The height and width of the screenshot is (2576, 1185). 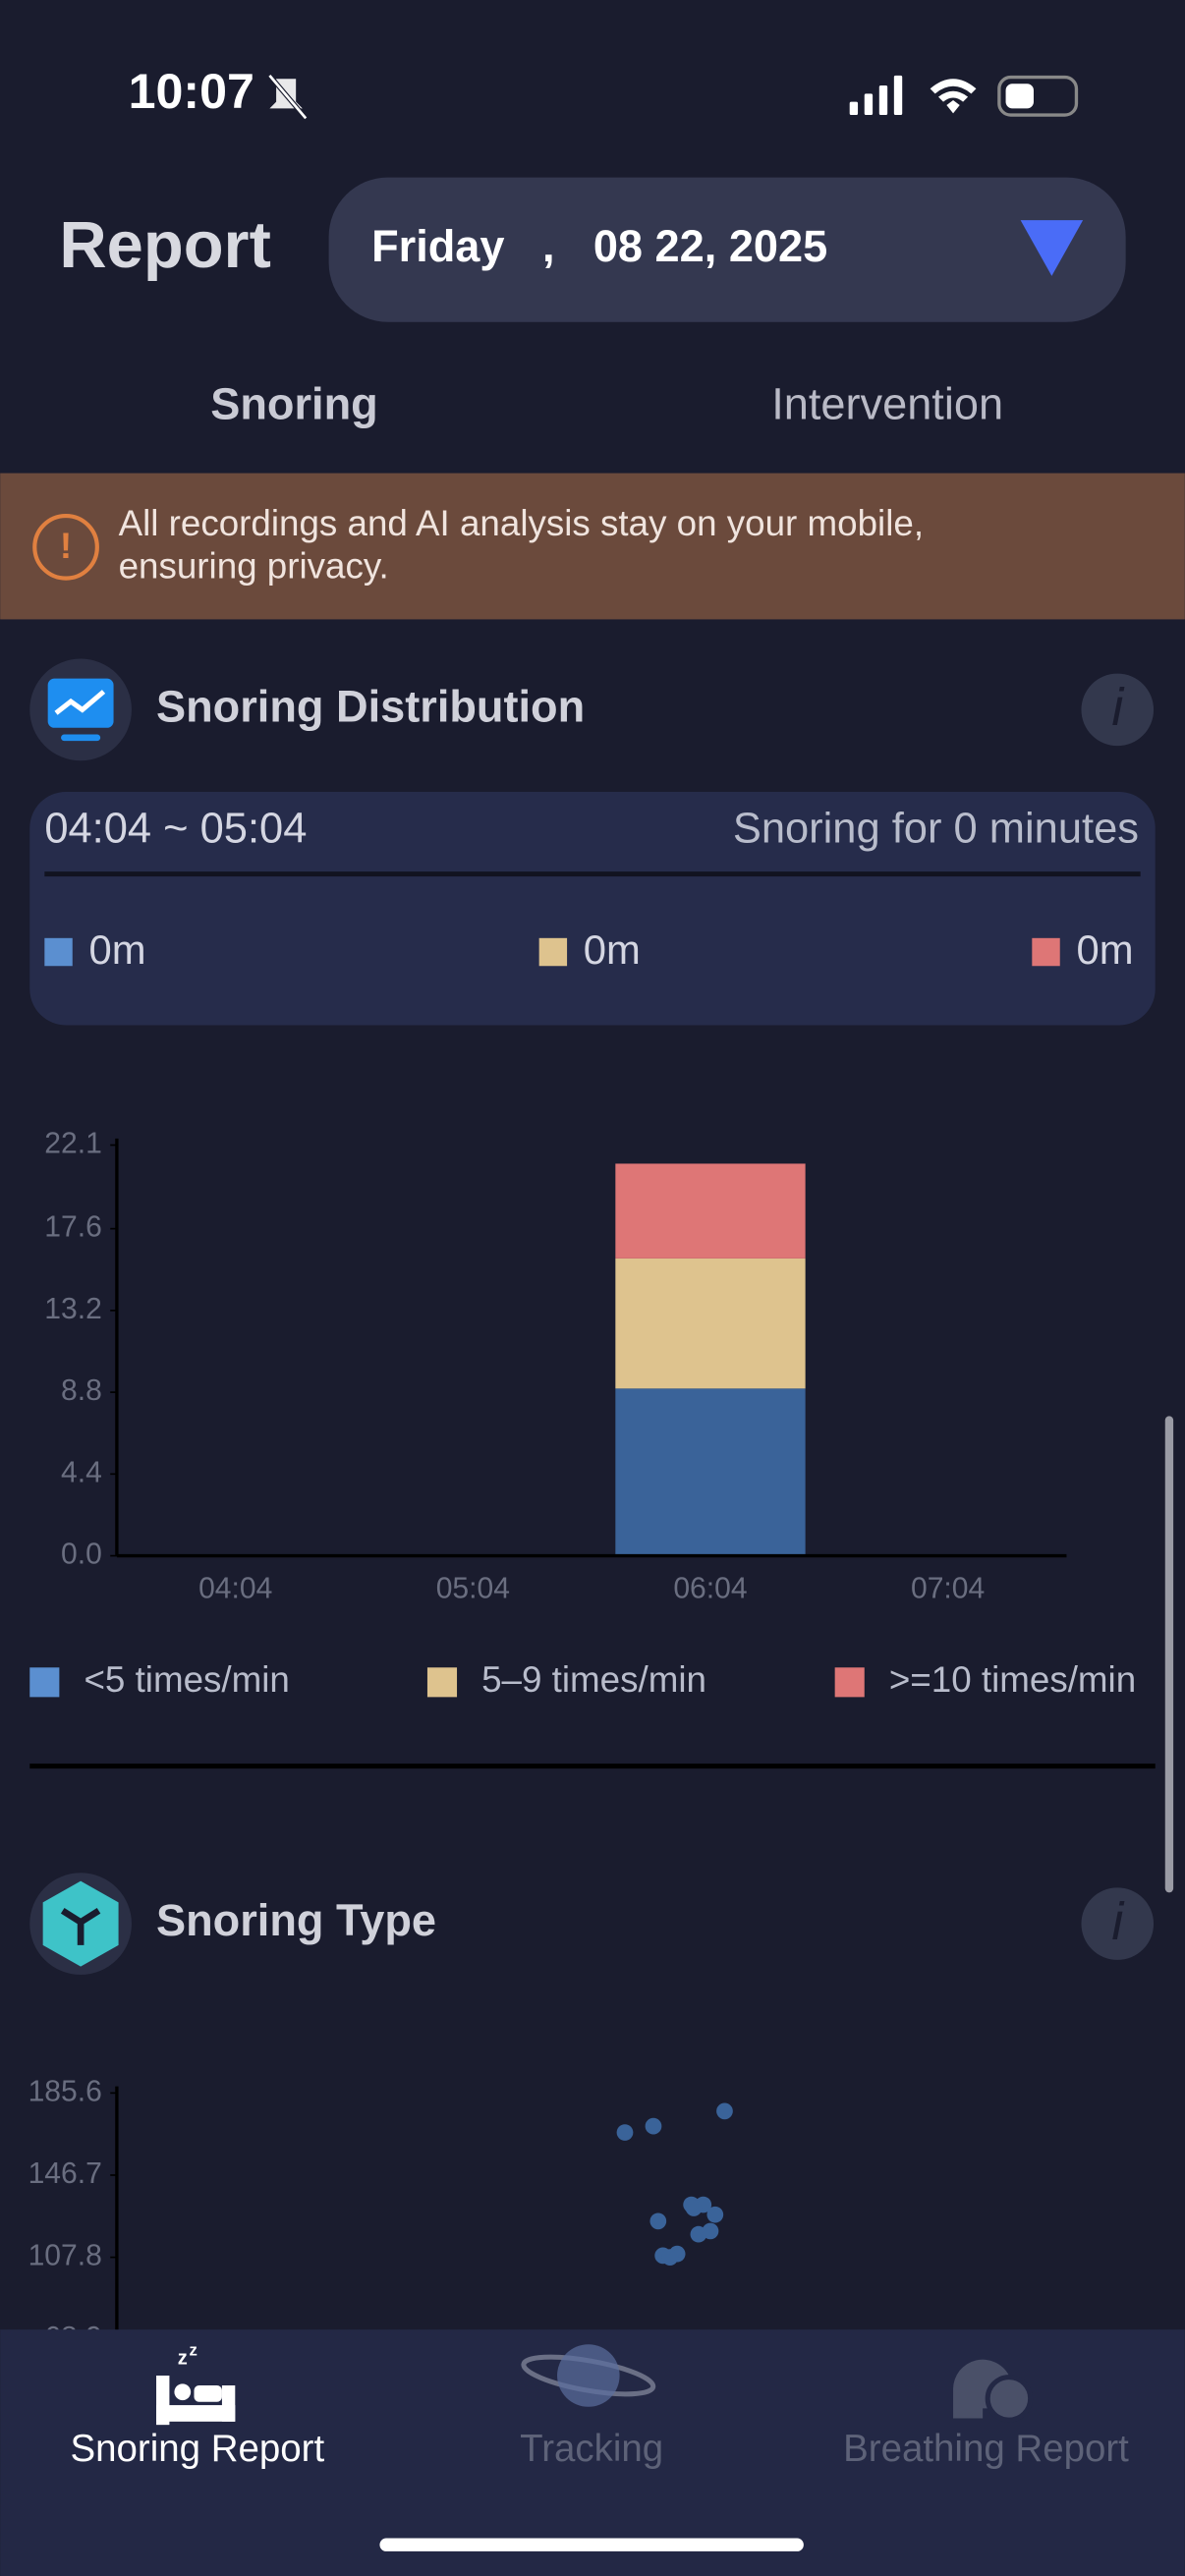 I want to click on date-day: Friday, so click(x=438, y=246).